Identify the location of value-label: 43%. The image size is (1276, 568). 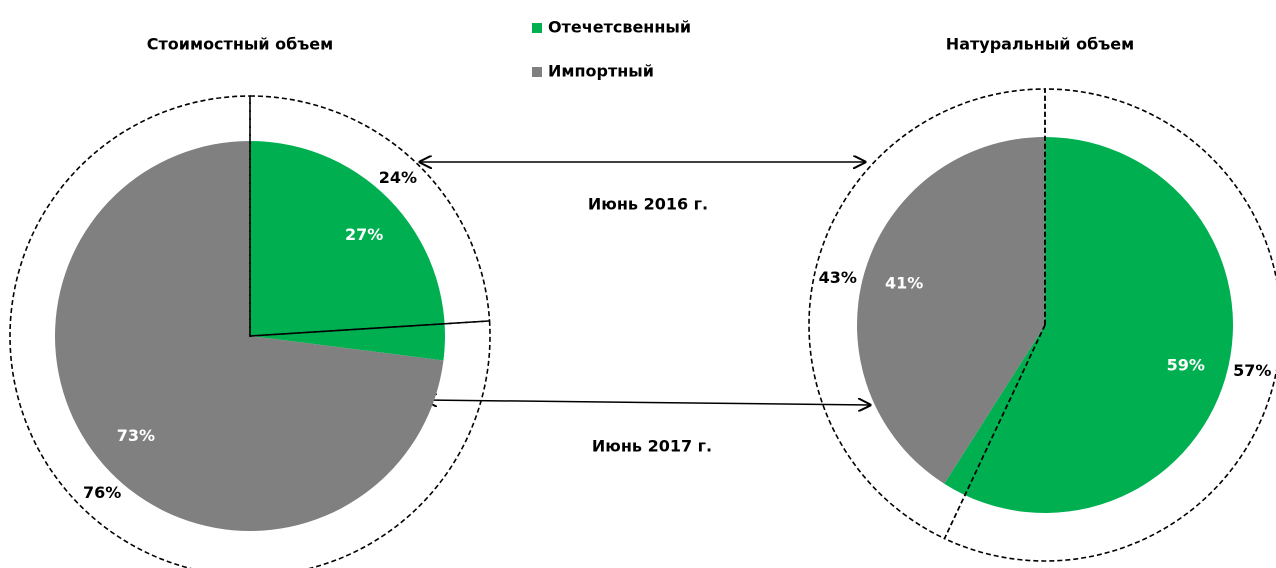
(838, 277).